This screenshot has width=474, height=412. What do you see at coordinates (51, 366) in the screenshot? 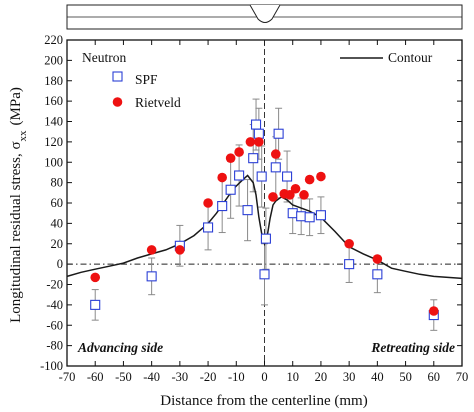
I see `y-tick-label: -100` at bounding box center [51, 366].